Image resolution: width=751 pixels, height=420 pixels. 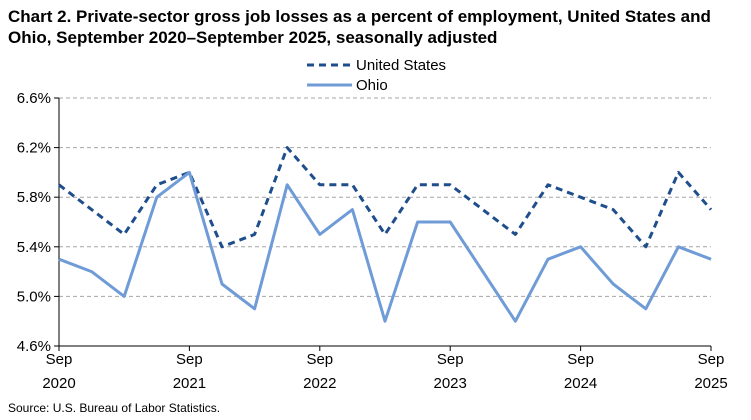 What do you see at coordinates (34, 247) in the screenshot?
I see `y-tick-label: 5.4%` at bounding box center [34, 247].